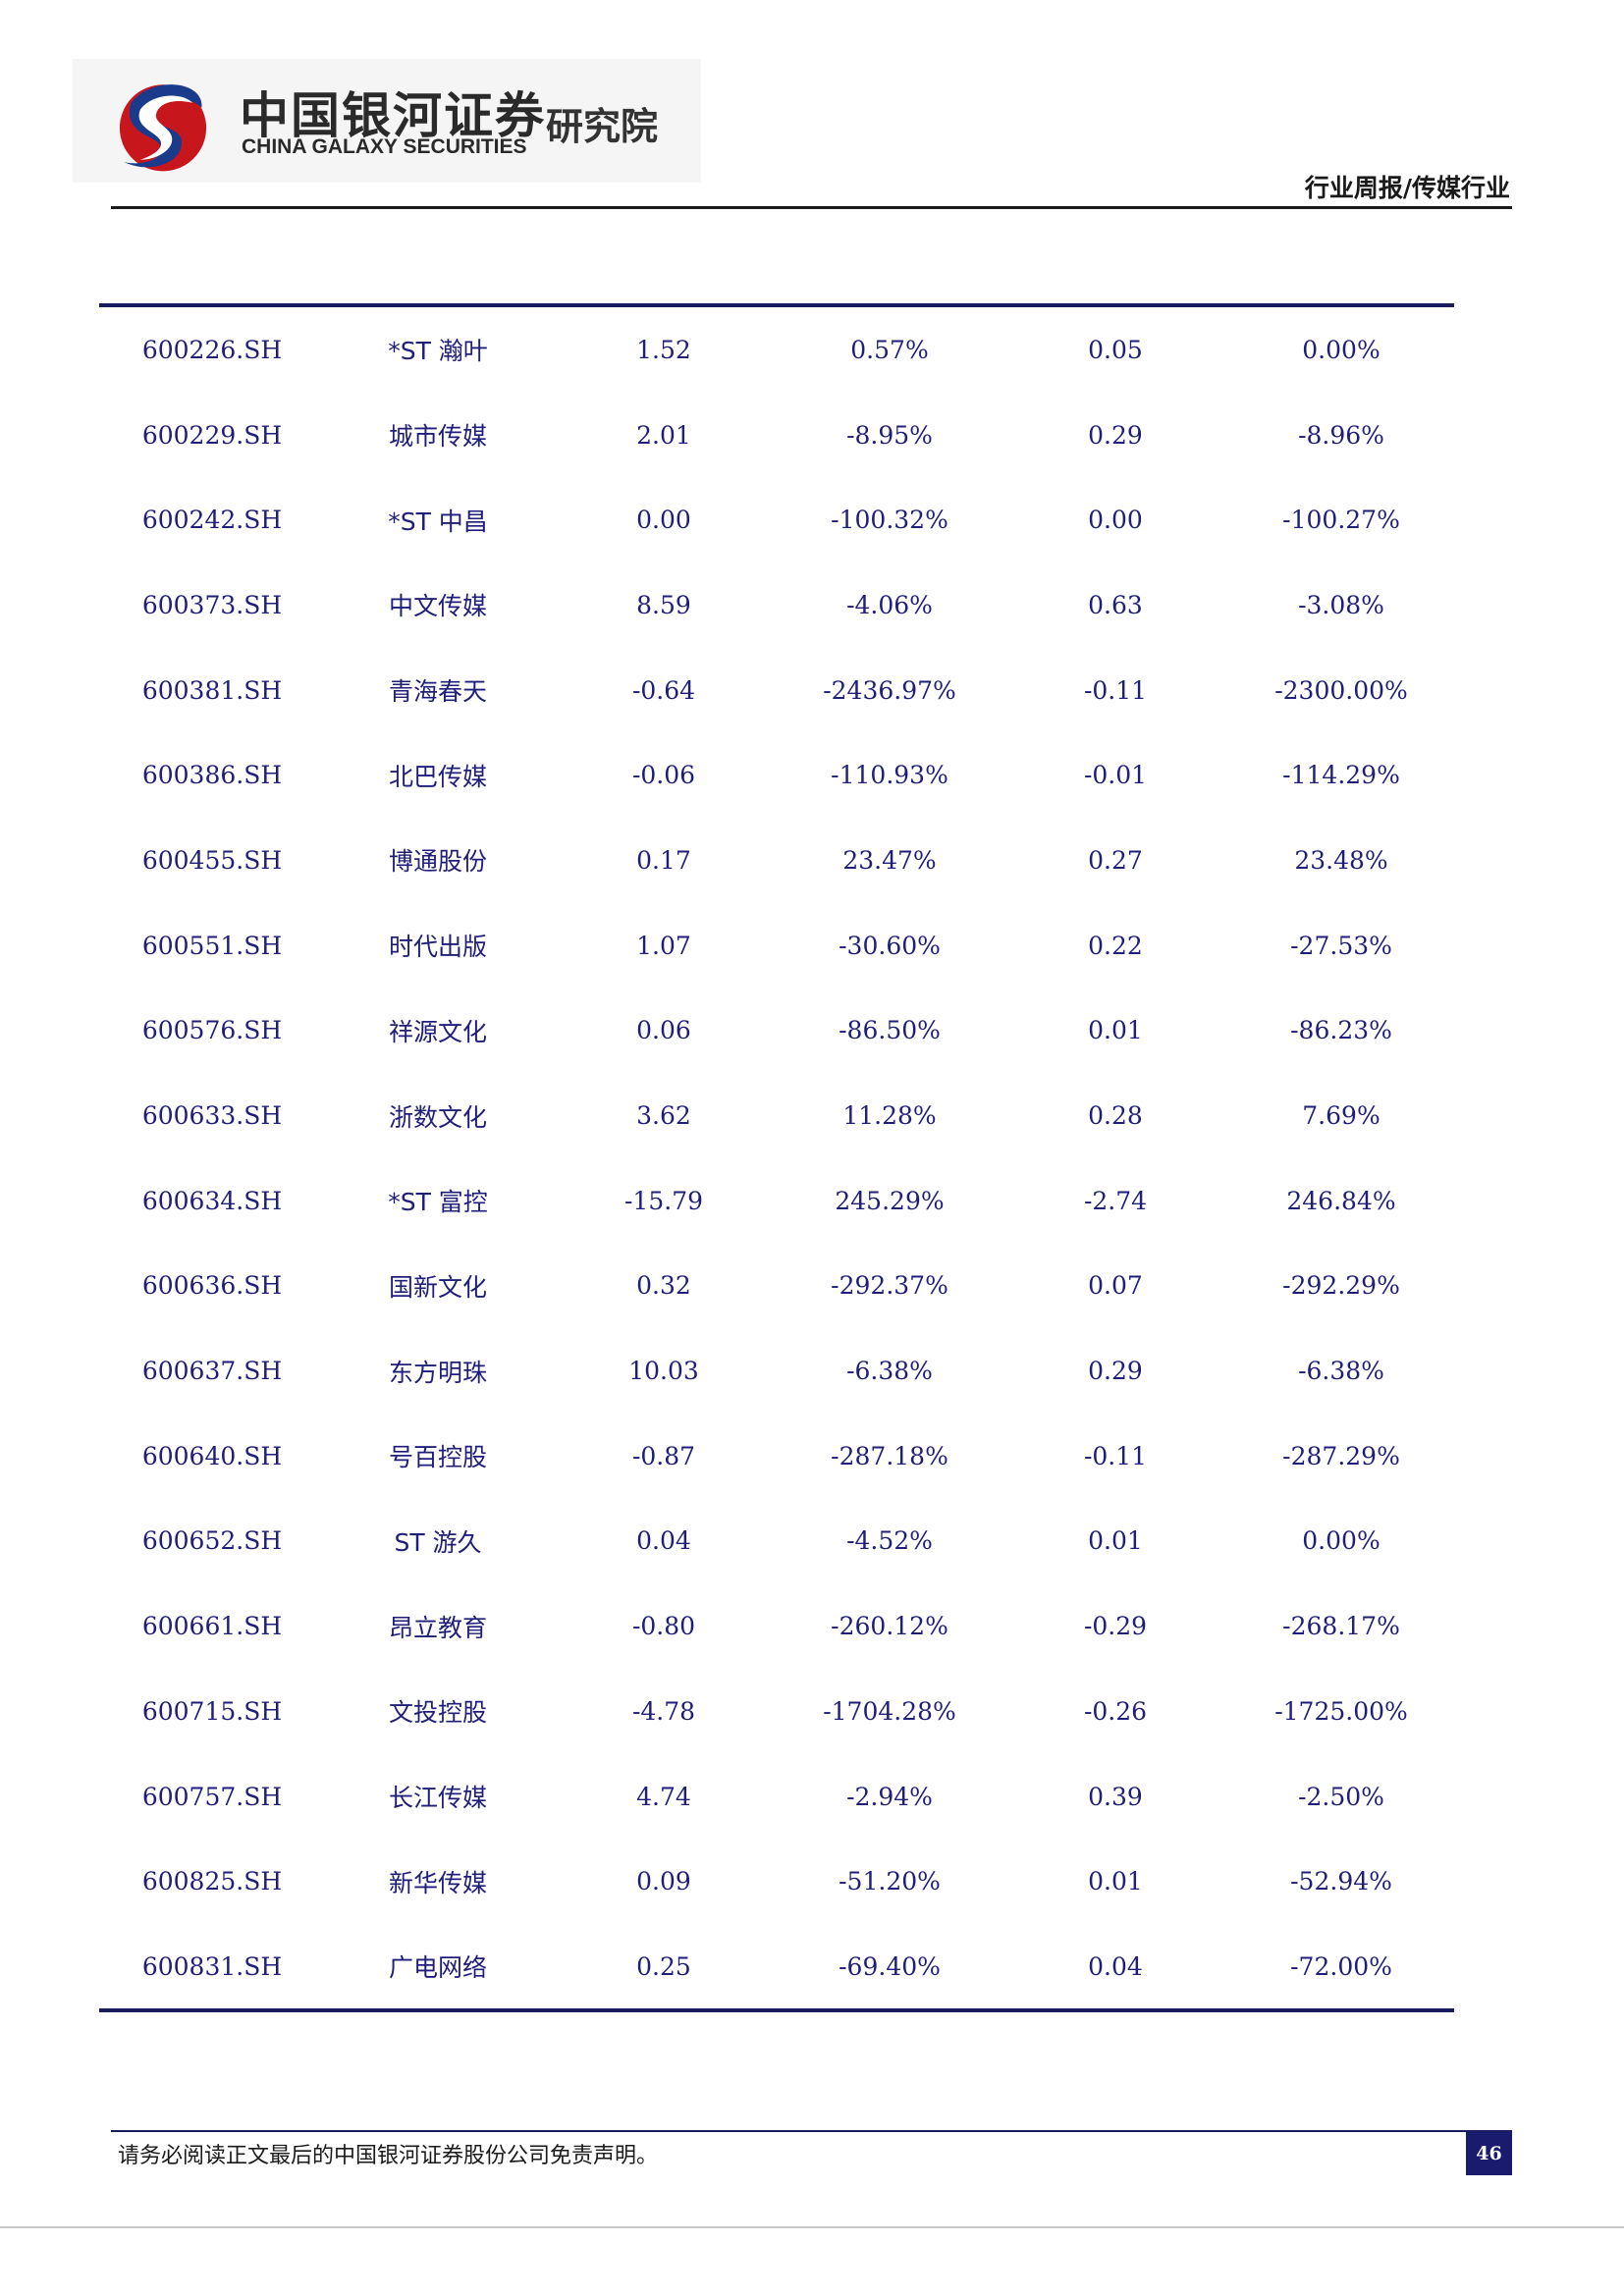 This screenshot has height=2296, width=1624. I want to click on value-cell-4: -27.53%, so click(1341, 945).